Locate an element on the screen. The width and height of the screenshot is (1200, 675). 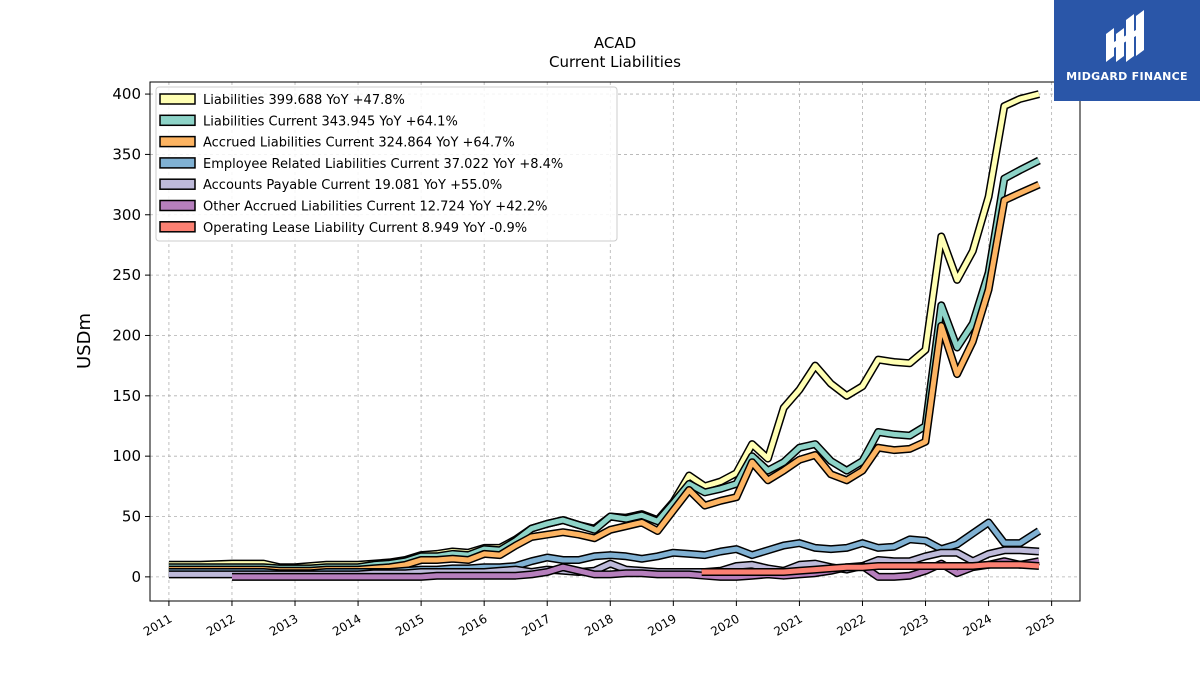
x-tick-label: 2025 is located at coordinates (1040, 624).